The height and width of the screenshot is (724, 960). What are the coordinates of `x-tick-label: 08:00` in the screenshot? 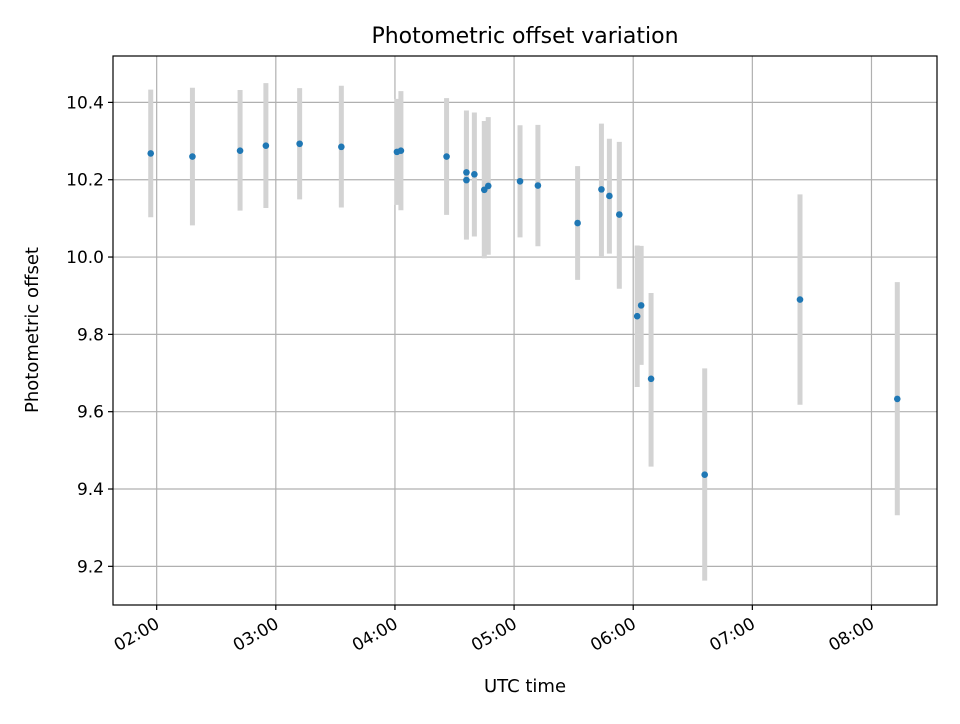 It's located at (852, 635).